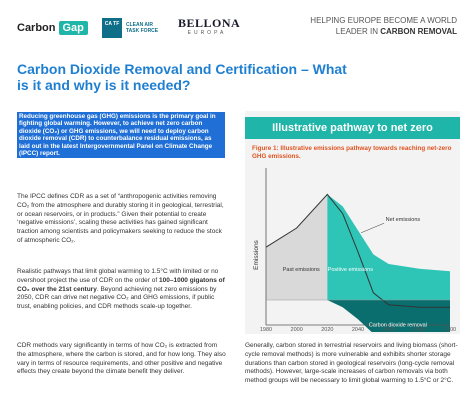 The height and width of the screenshot is (414, 474). Describe the element at coordinates (327, 329) in the screenshot. I see `x-tick-label: 2020` at that location.